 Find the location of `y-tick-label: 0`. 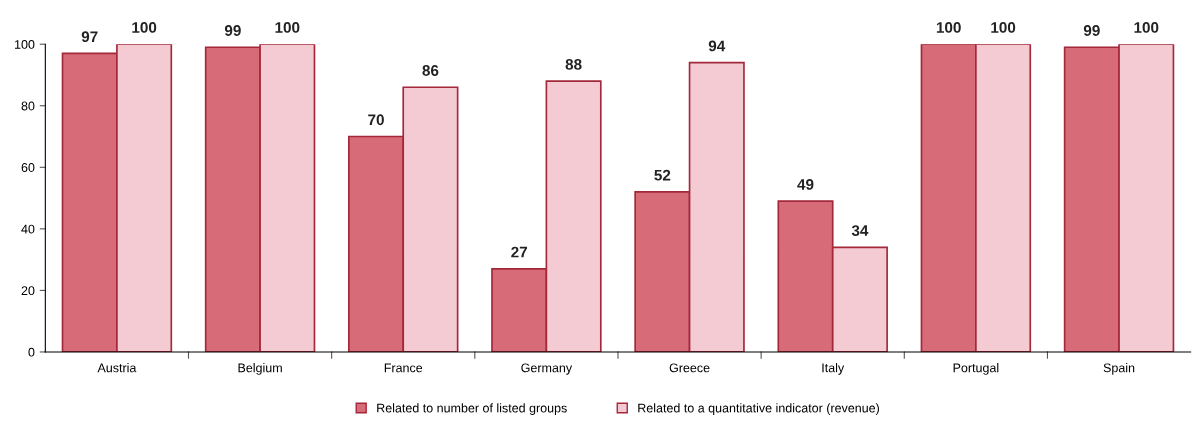

y-tick-label: 0 is located at coordinates (31, 352).